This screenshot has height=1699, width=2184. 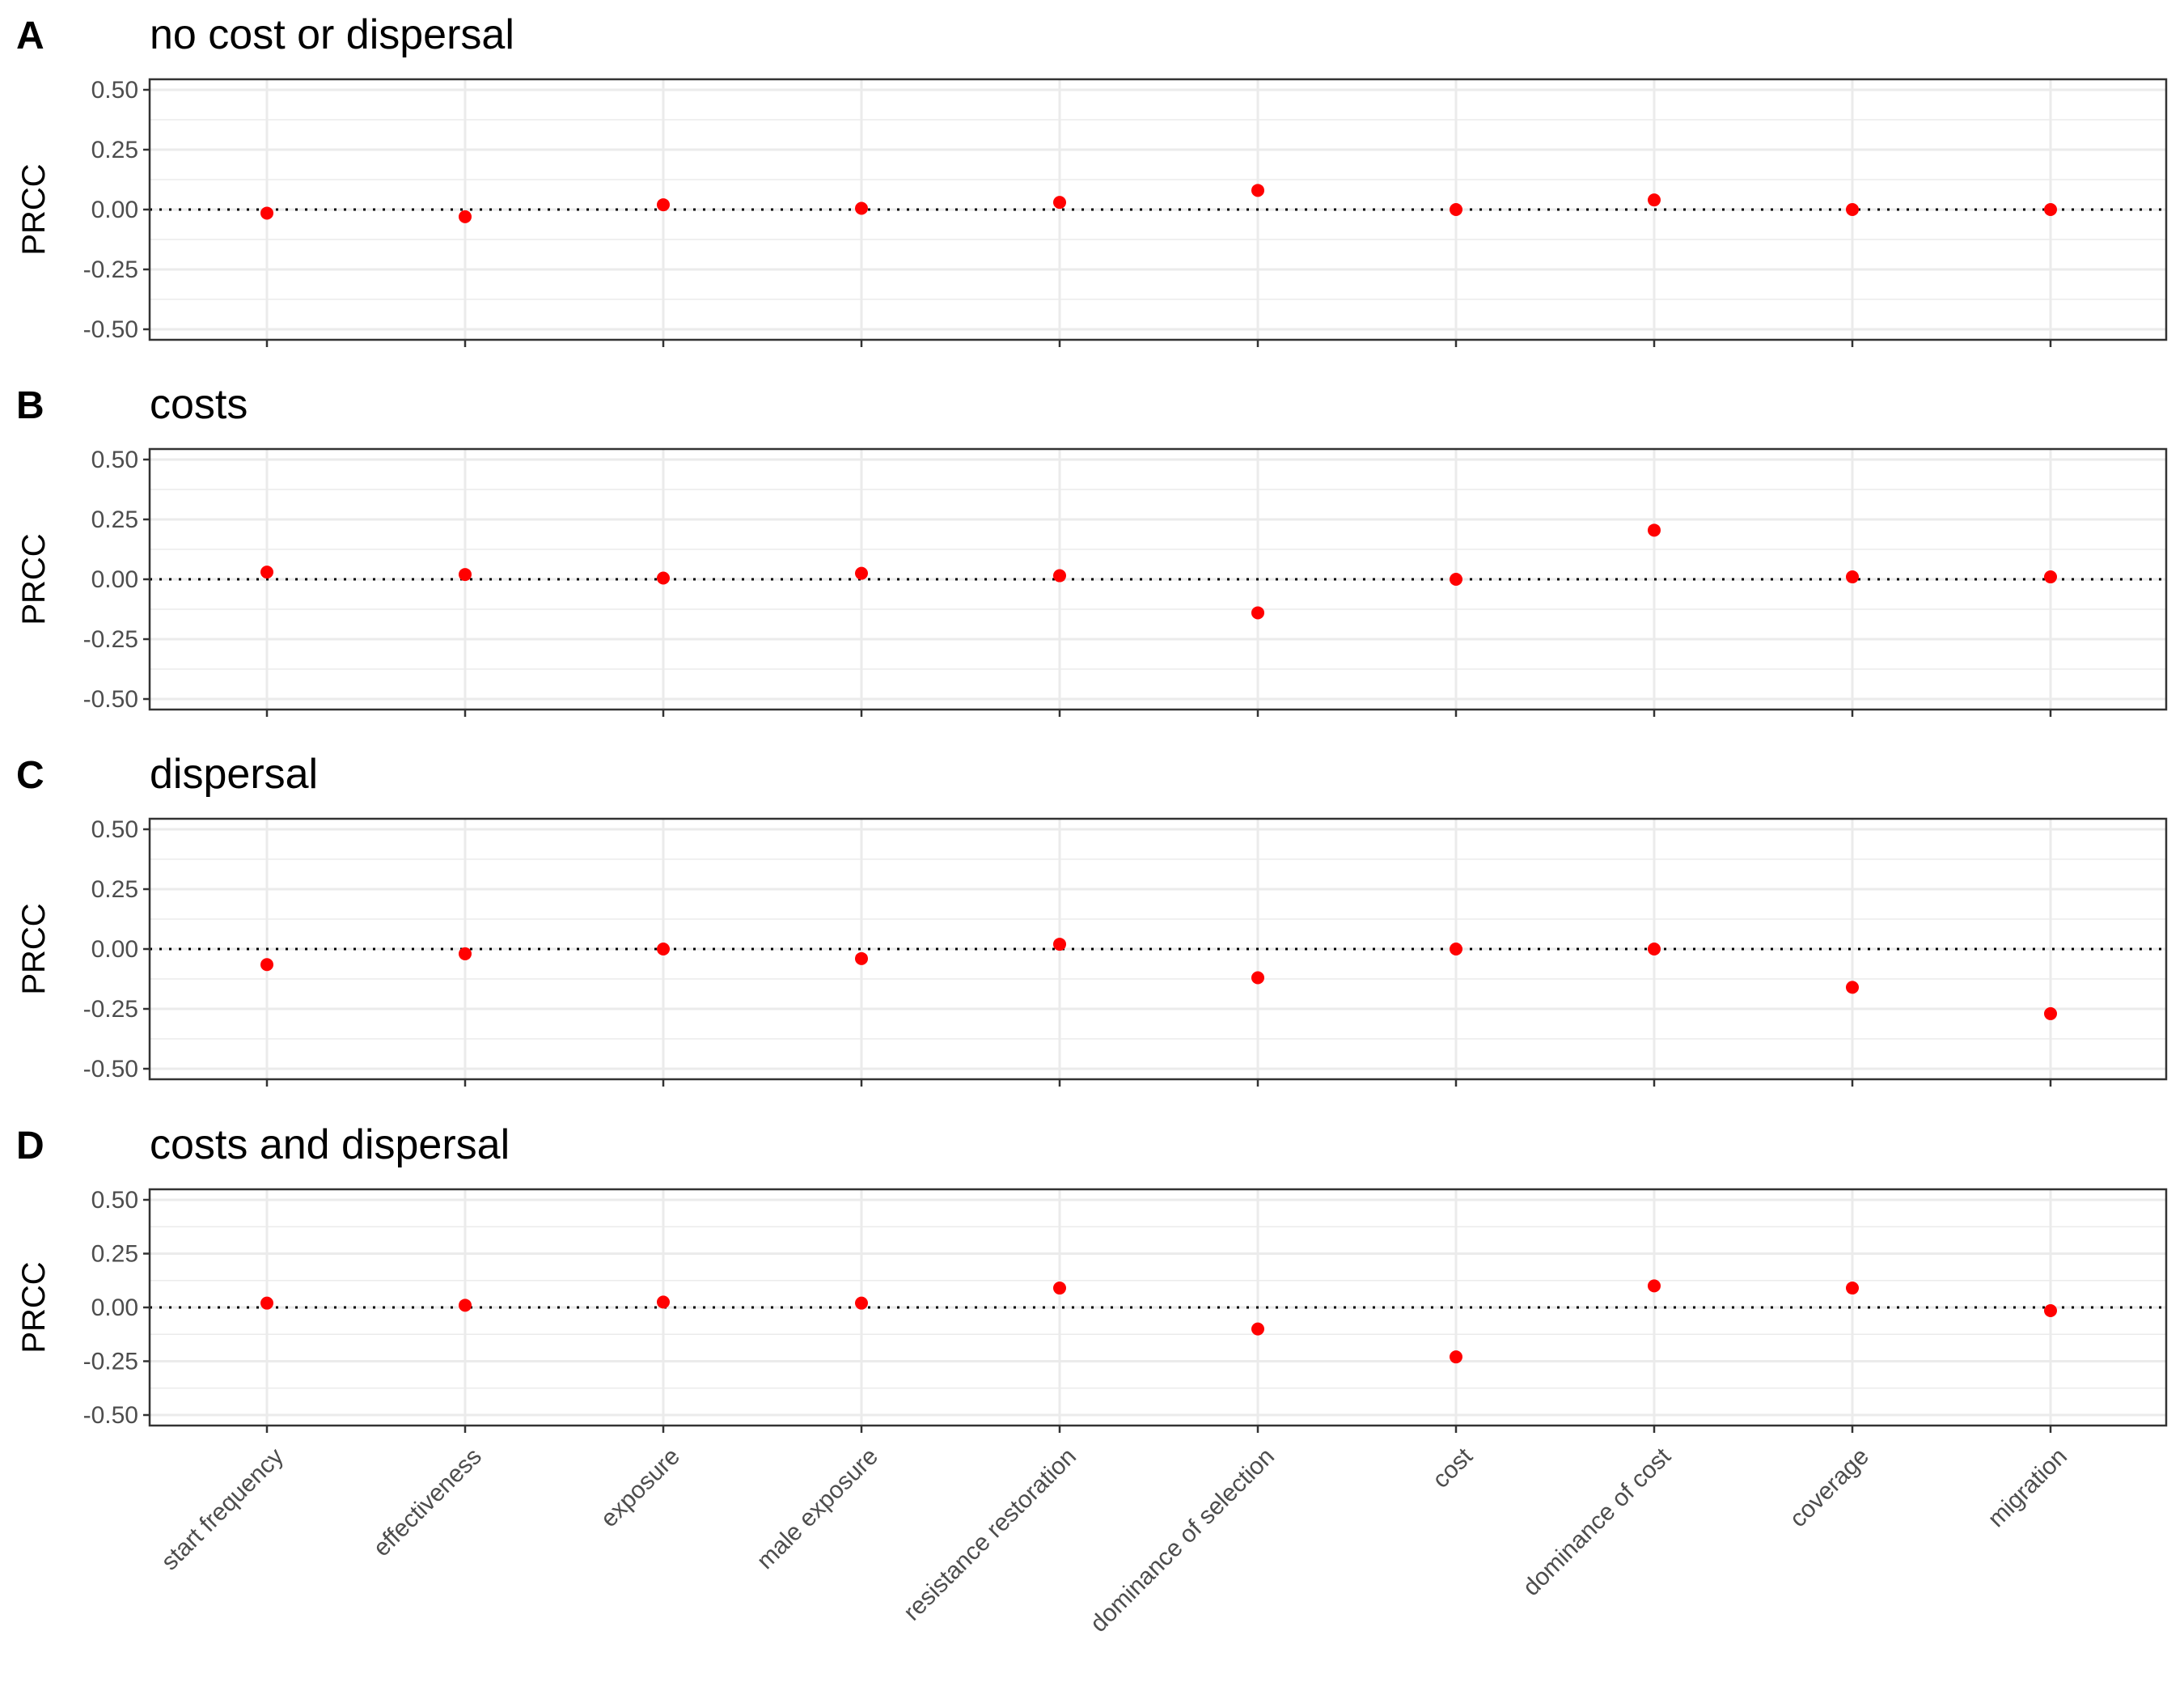 What do you see at coordinates (428, 1502) in the screenshot?
I see `x-category-label: effectiveness` at bounding box center [428, 1502].